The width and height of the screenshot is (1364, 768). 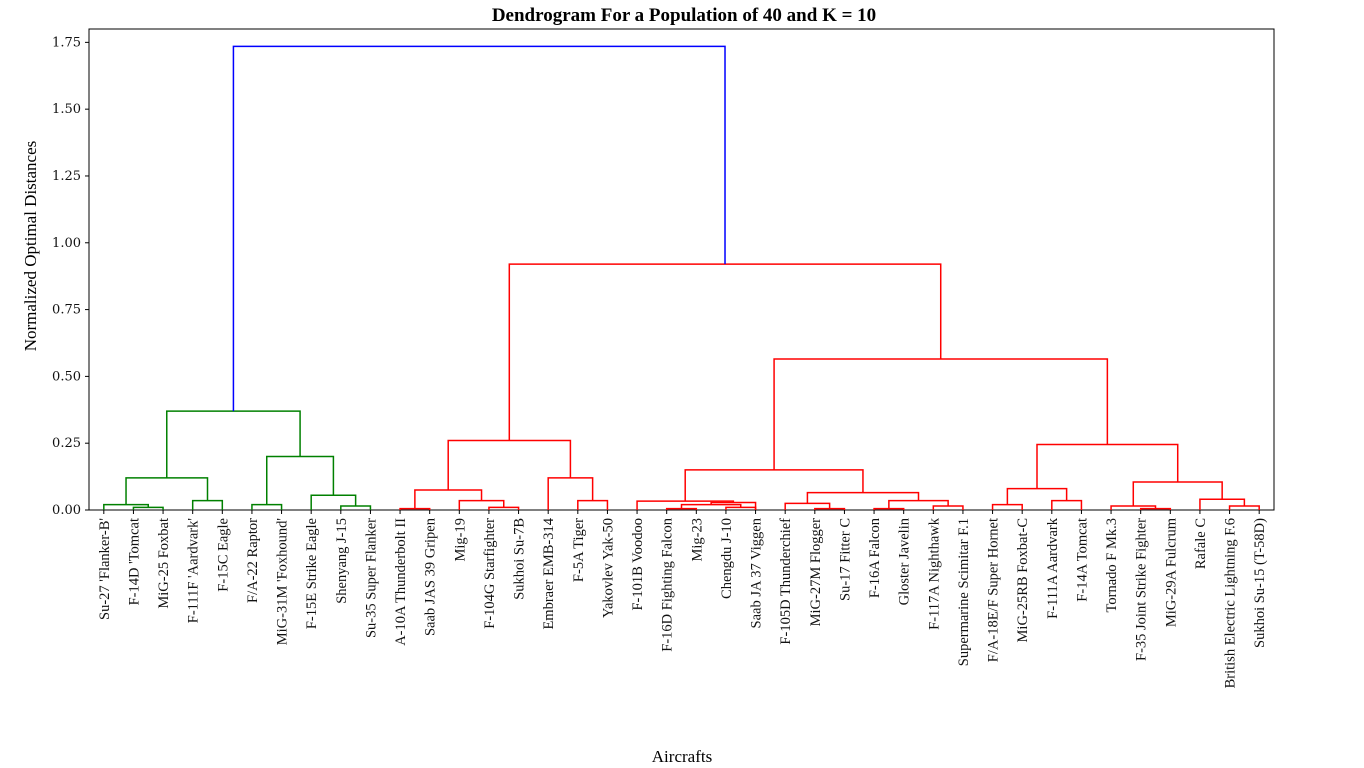 I want to click on leaf-label: Saab JAS 39 Gripen, so click(x=431, y=576).